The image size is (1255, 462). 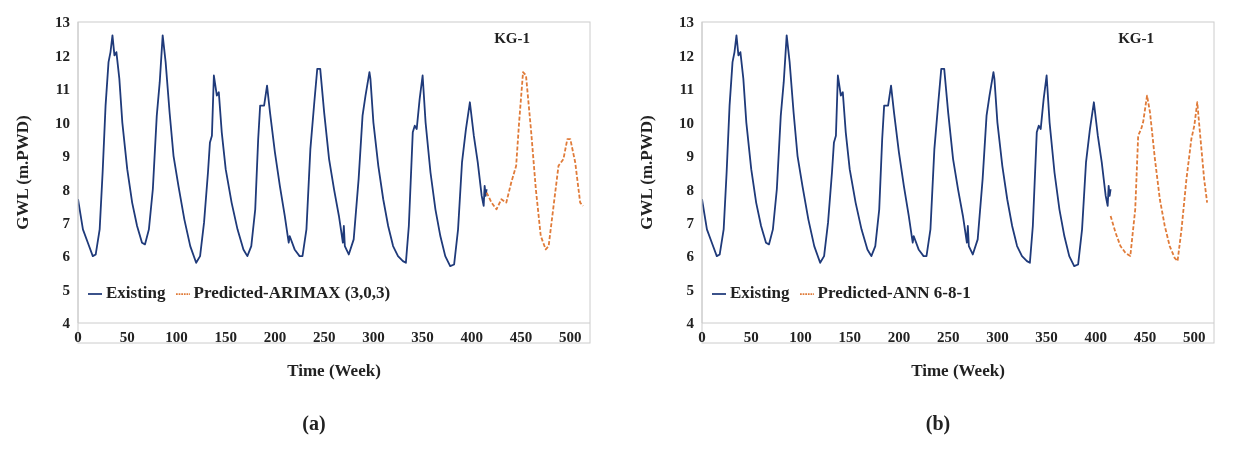 I want to click on text: (a), so click(x=314, y=423).